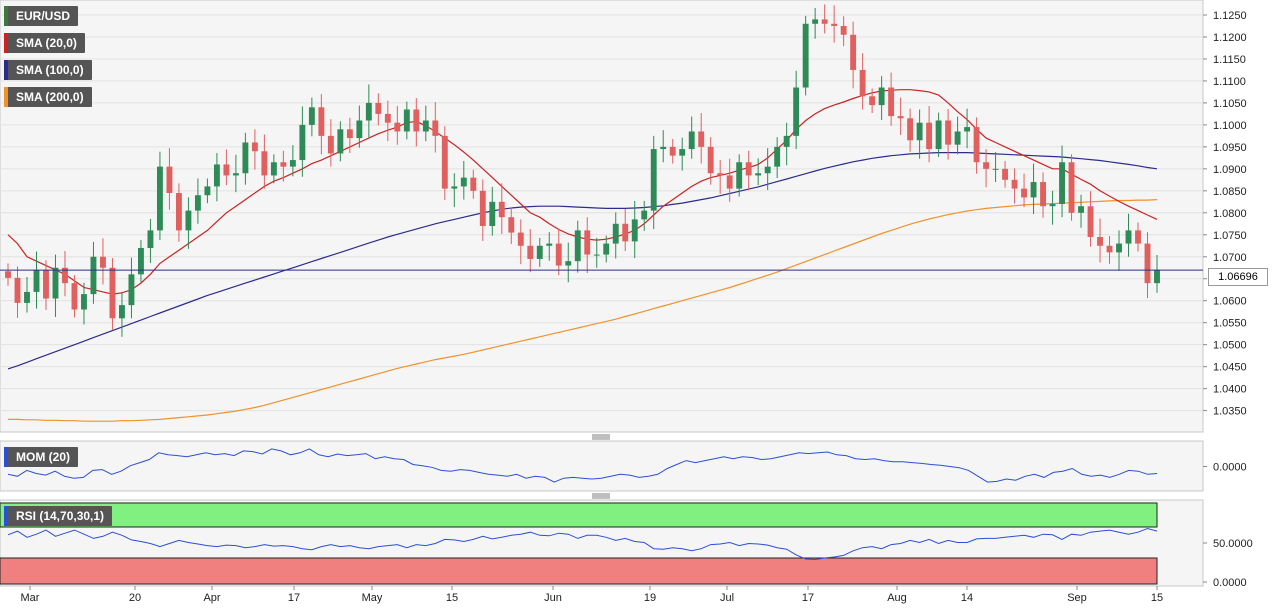 The height and width of the screenshot is (609, 1274). Describe the element at coordinates (579, 515) in the screenshot. I see `rsi-overbought-zone` at that location.